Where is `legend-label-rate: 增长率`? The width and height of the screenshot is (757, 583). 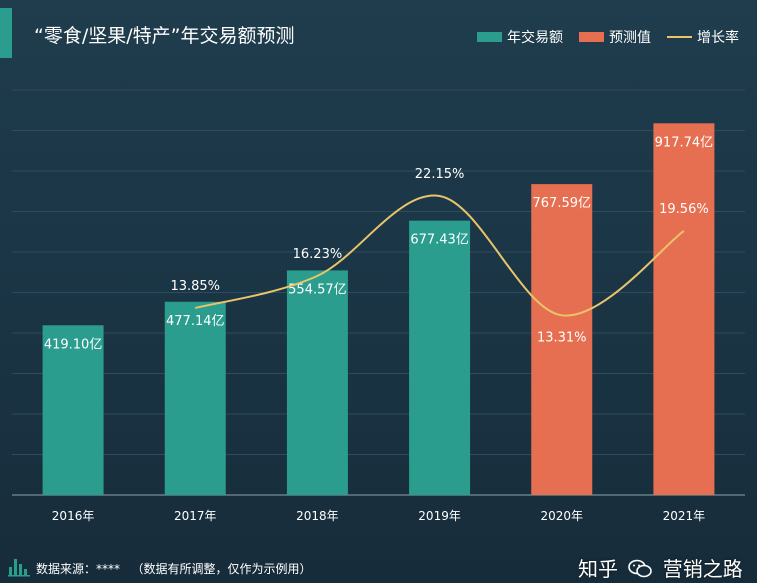
legend-label-rate: 增长率 is located at coordinates (718, 38).